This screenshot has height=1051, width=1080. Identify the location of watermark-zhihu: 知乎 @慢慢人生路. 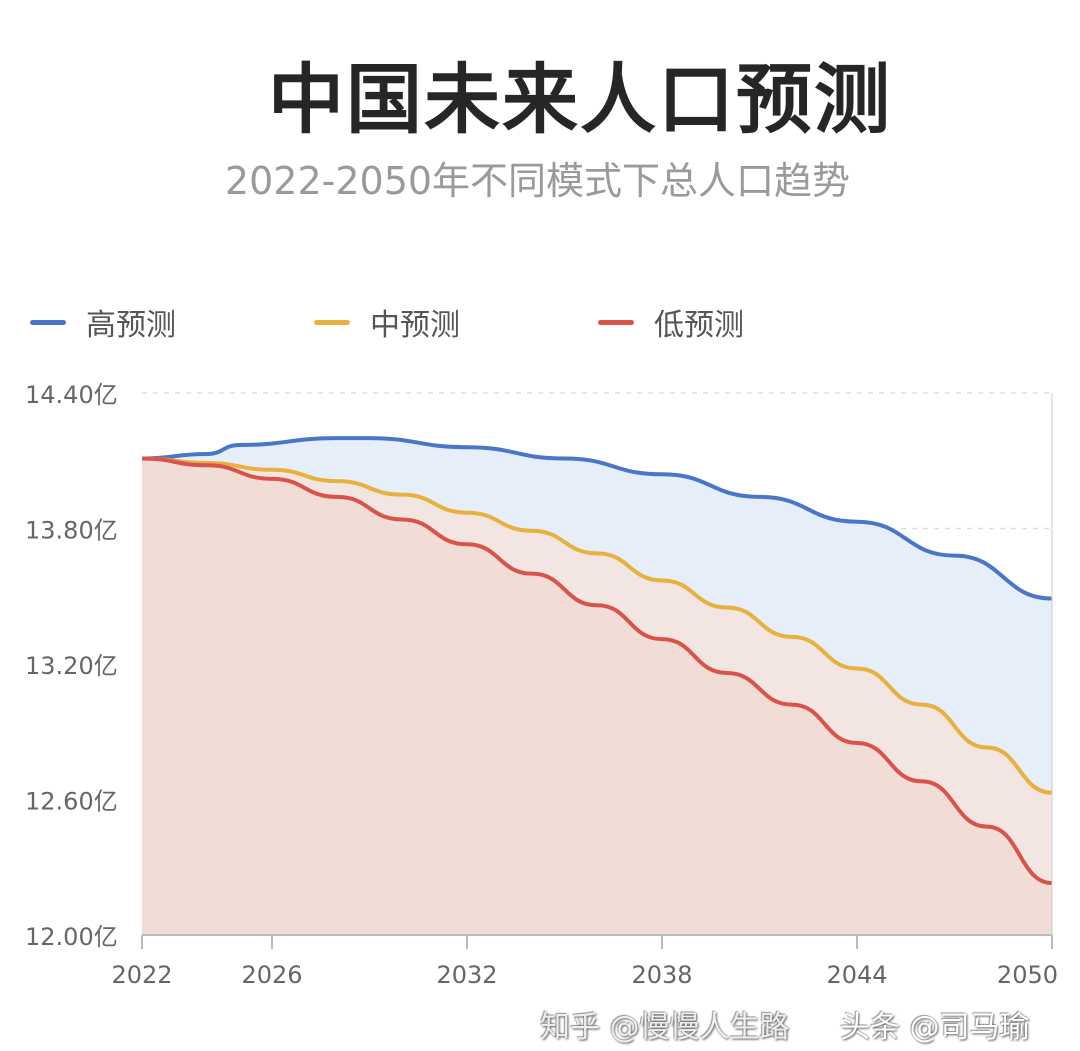
(665, 1027).